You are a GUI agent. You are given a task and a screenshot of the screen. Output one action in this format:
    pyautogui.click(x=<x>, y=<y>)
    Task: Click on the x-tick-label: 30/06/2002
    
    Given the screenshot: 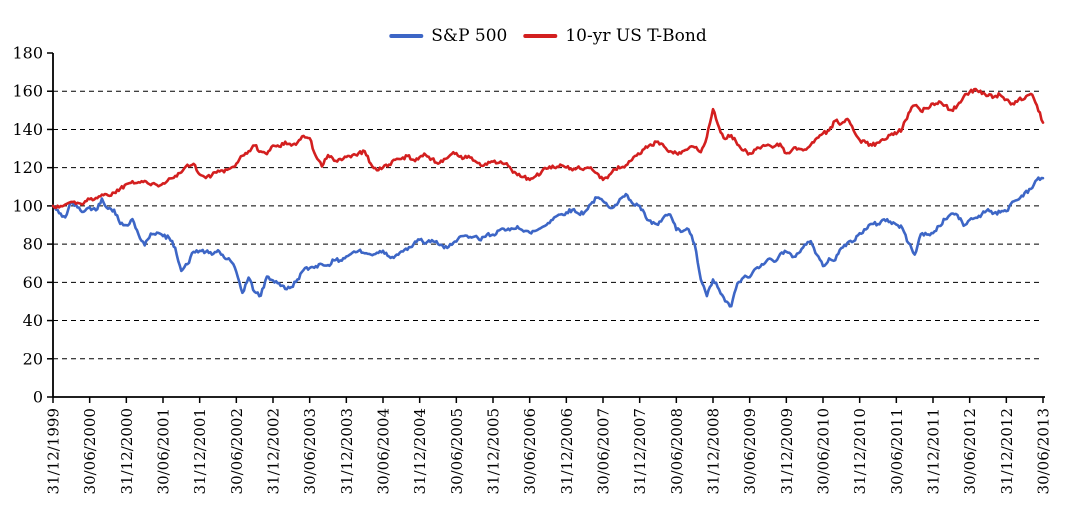 What is the action you would take?
    pyautogui.click(x=237, y=451)
    